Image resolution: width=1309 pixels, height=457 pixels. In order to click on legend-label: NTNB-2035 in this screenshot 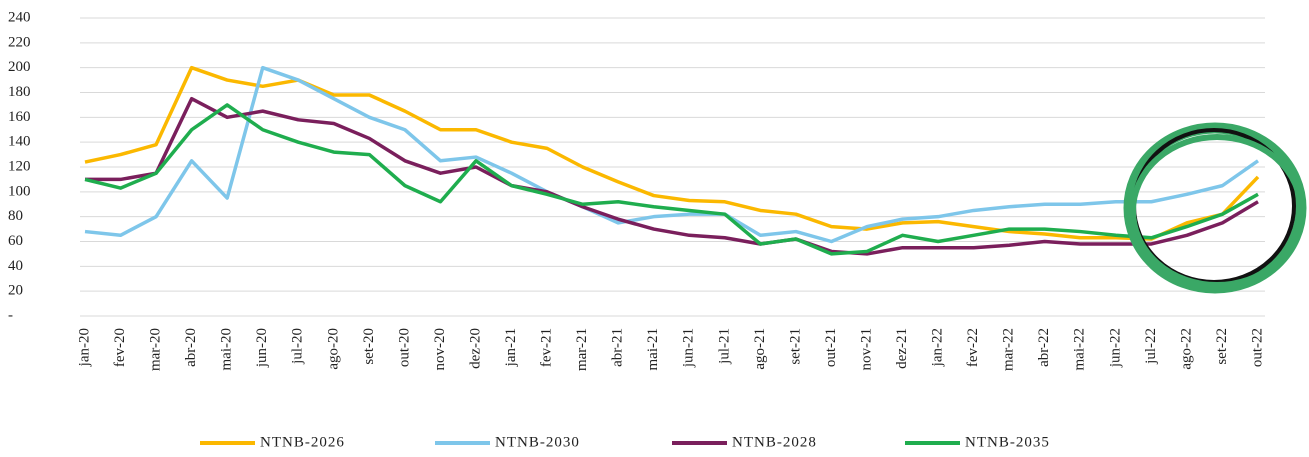, I will do `click(1007, 442)`.